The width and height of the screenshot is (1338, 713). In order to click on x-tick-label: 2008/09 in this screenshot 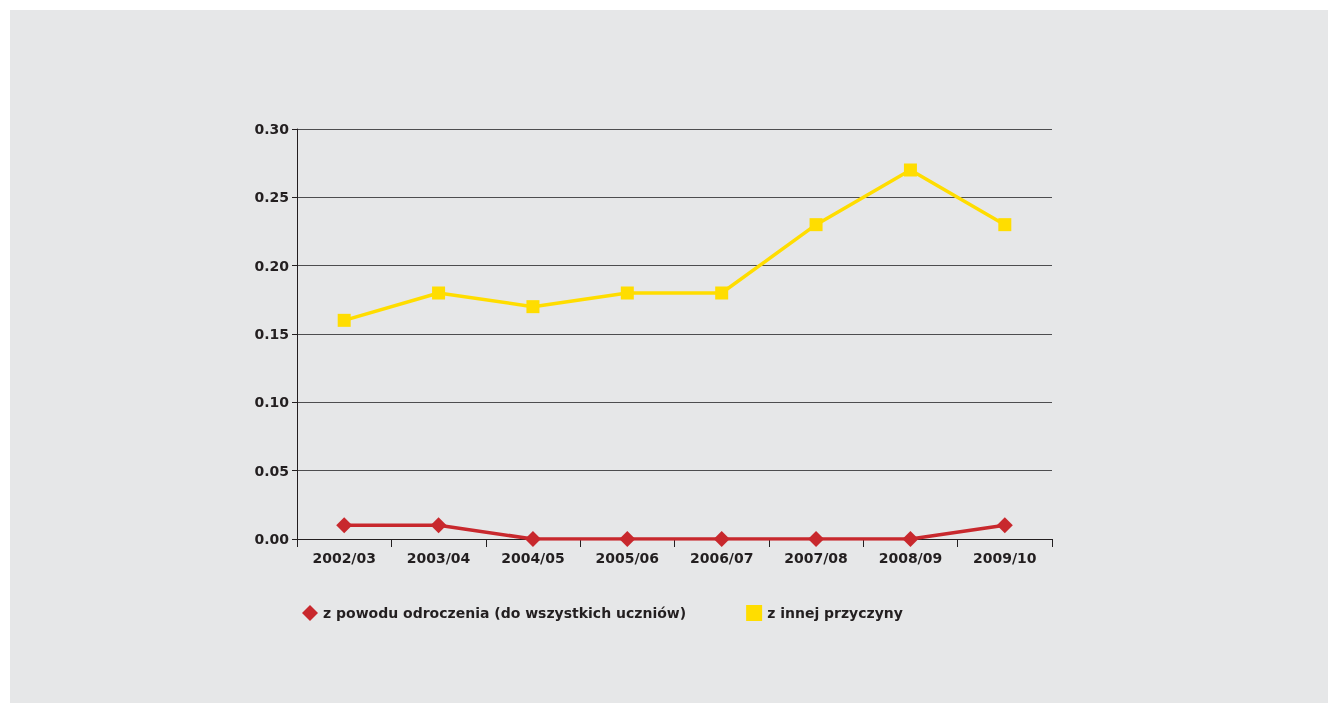, I will do `click(910, 558)`.